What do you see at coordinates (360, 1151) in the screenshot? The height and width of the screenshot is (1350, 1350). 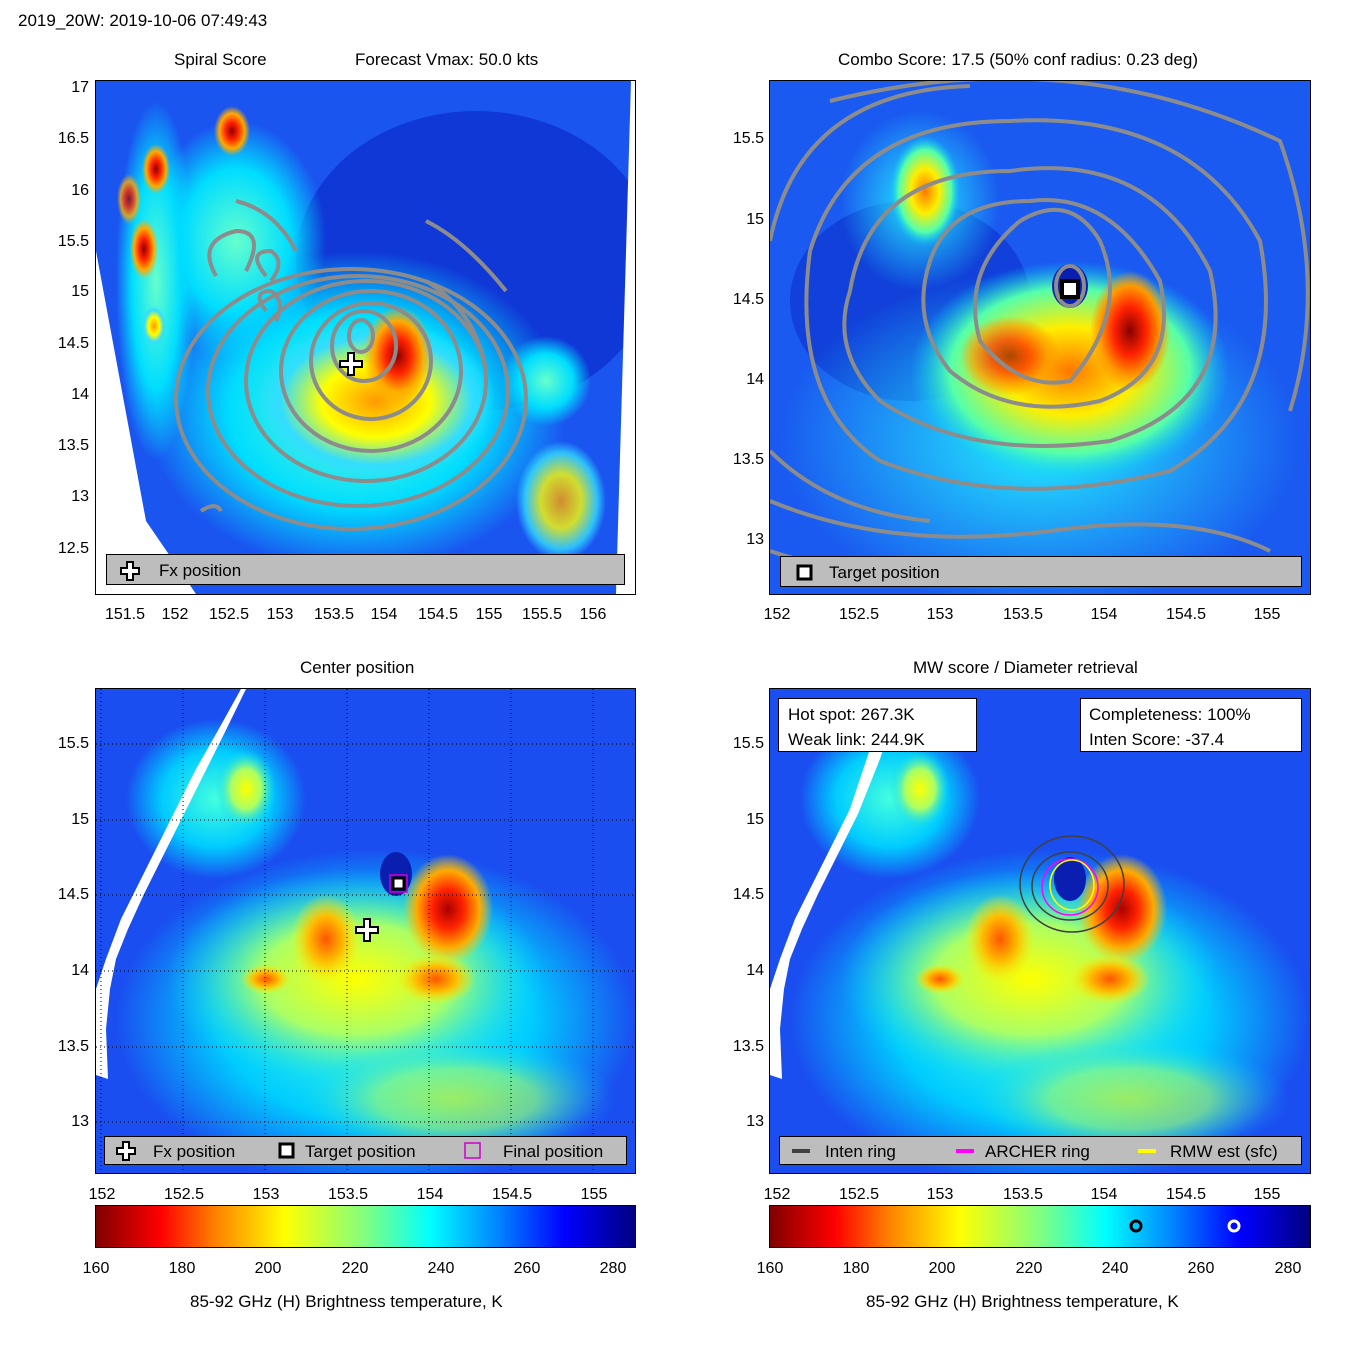 I see `center-target-label: Target position` at bounding box center [360, 1151].